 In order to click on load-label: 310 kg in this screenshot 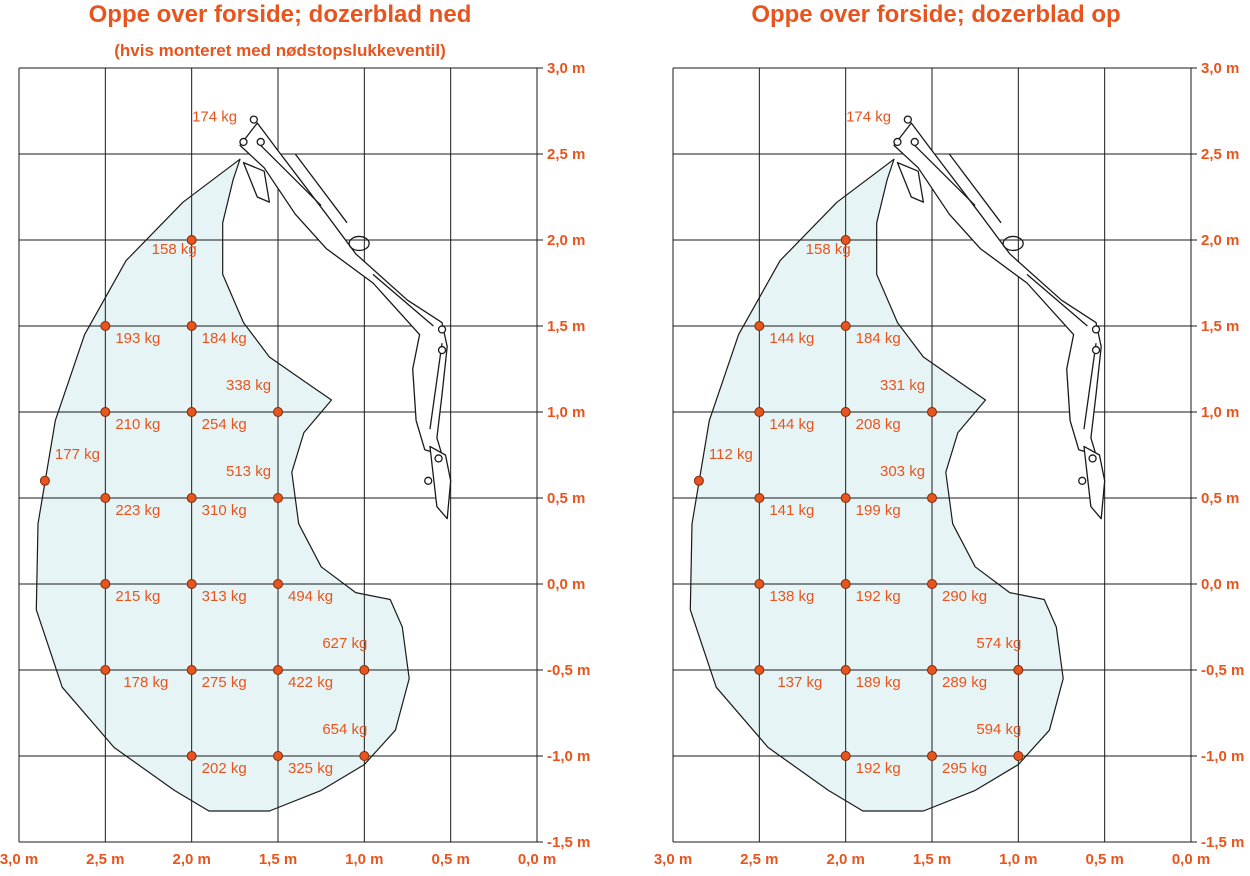, I will do `click(224, 510)`.